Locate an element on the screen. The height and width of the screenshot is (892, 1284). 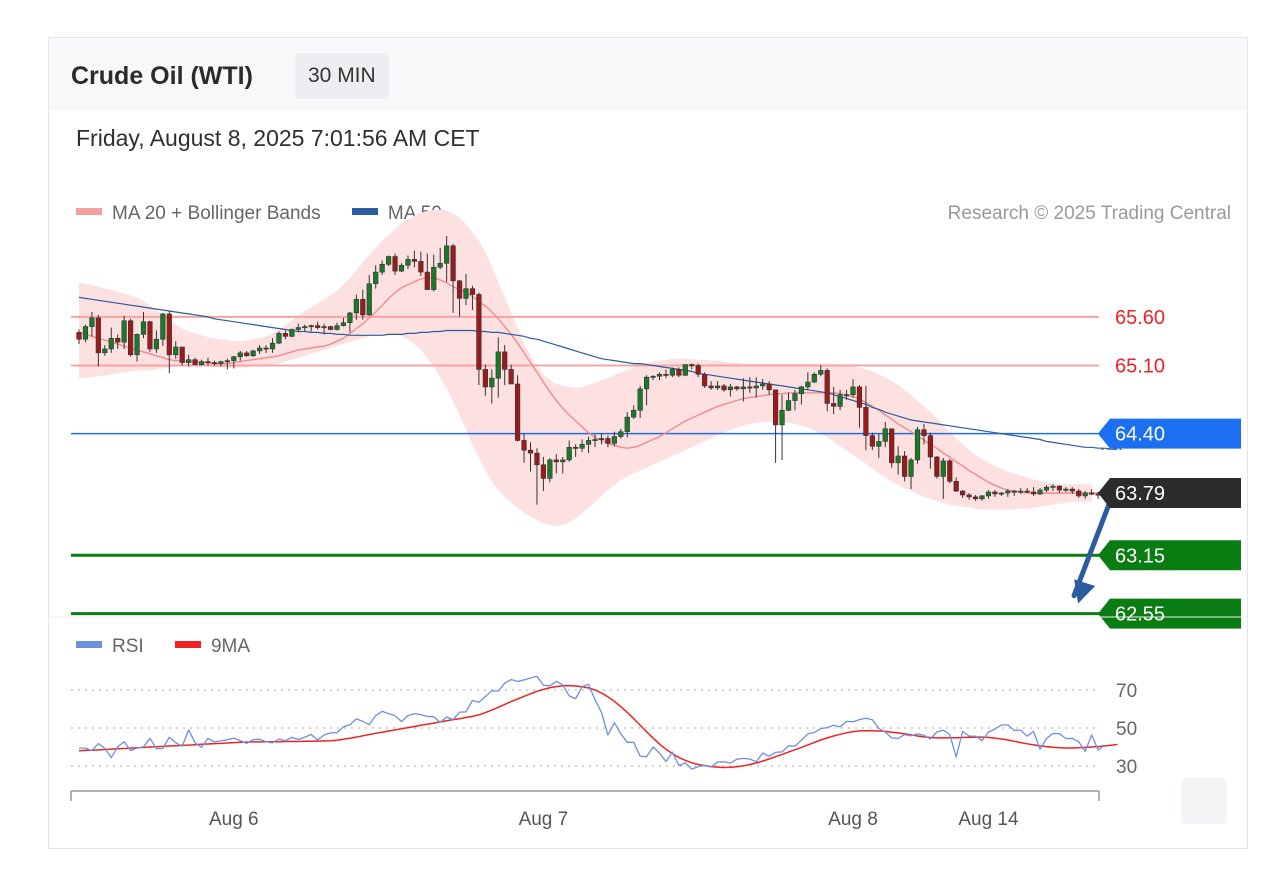
legend-ma20-bollinger: MA 20 + Bollinger Bands is located at coordinates (201, 213).